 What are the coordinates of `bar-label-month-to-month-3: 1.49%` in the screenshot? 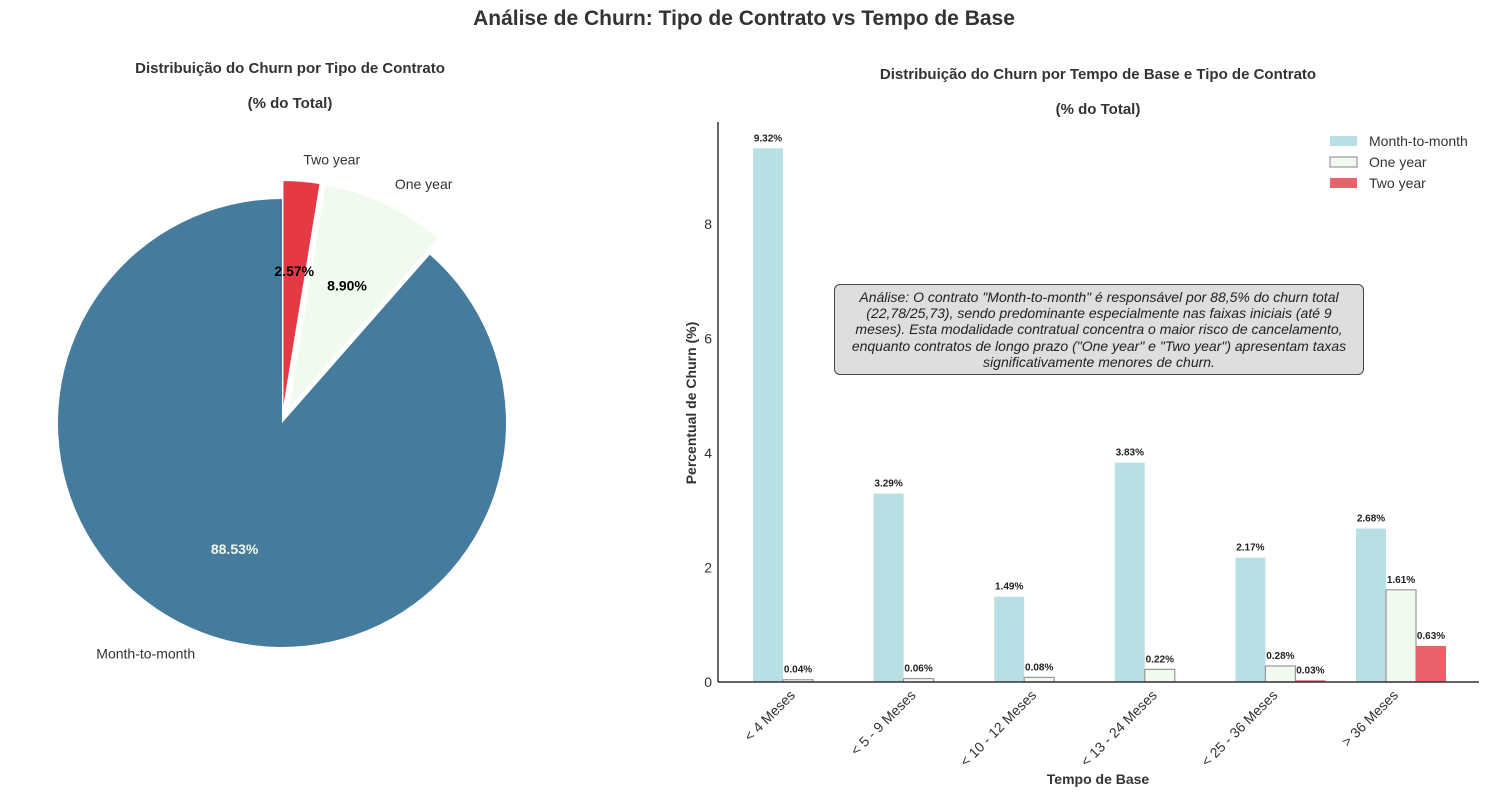 It's located at (1009, 587).